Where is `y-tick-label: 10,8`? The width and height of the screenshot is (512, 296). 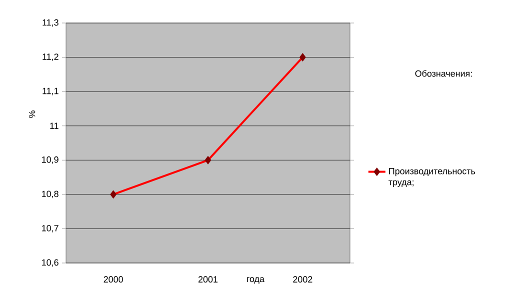 y-tick-label: 10,8 is located at coordinates (50, 194).